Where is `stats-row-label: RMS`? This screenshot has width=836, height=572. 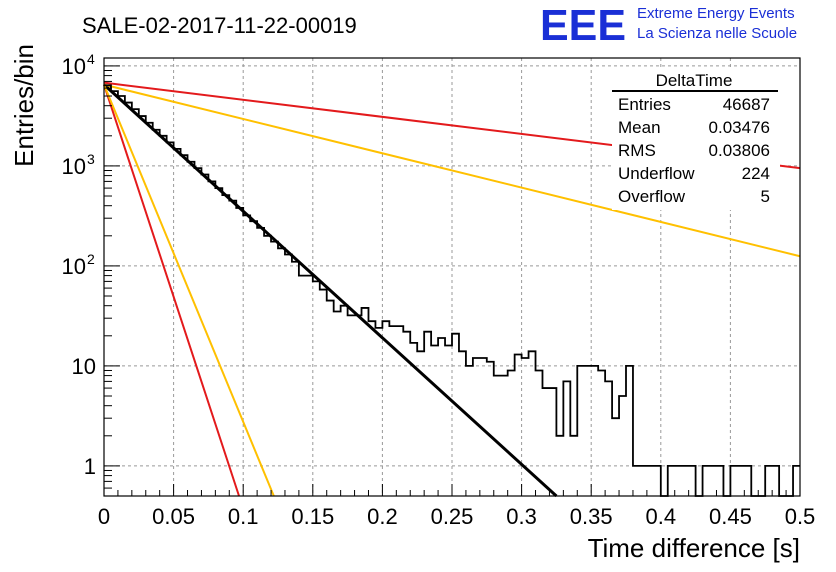
stats-row-label: RMS is located at coordinates (637, 150).